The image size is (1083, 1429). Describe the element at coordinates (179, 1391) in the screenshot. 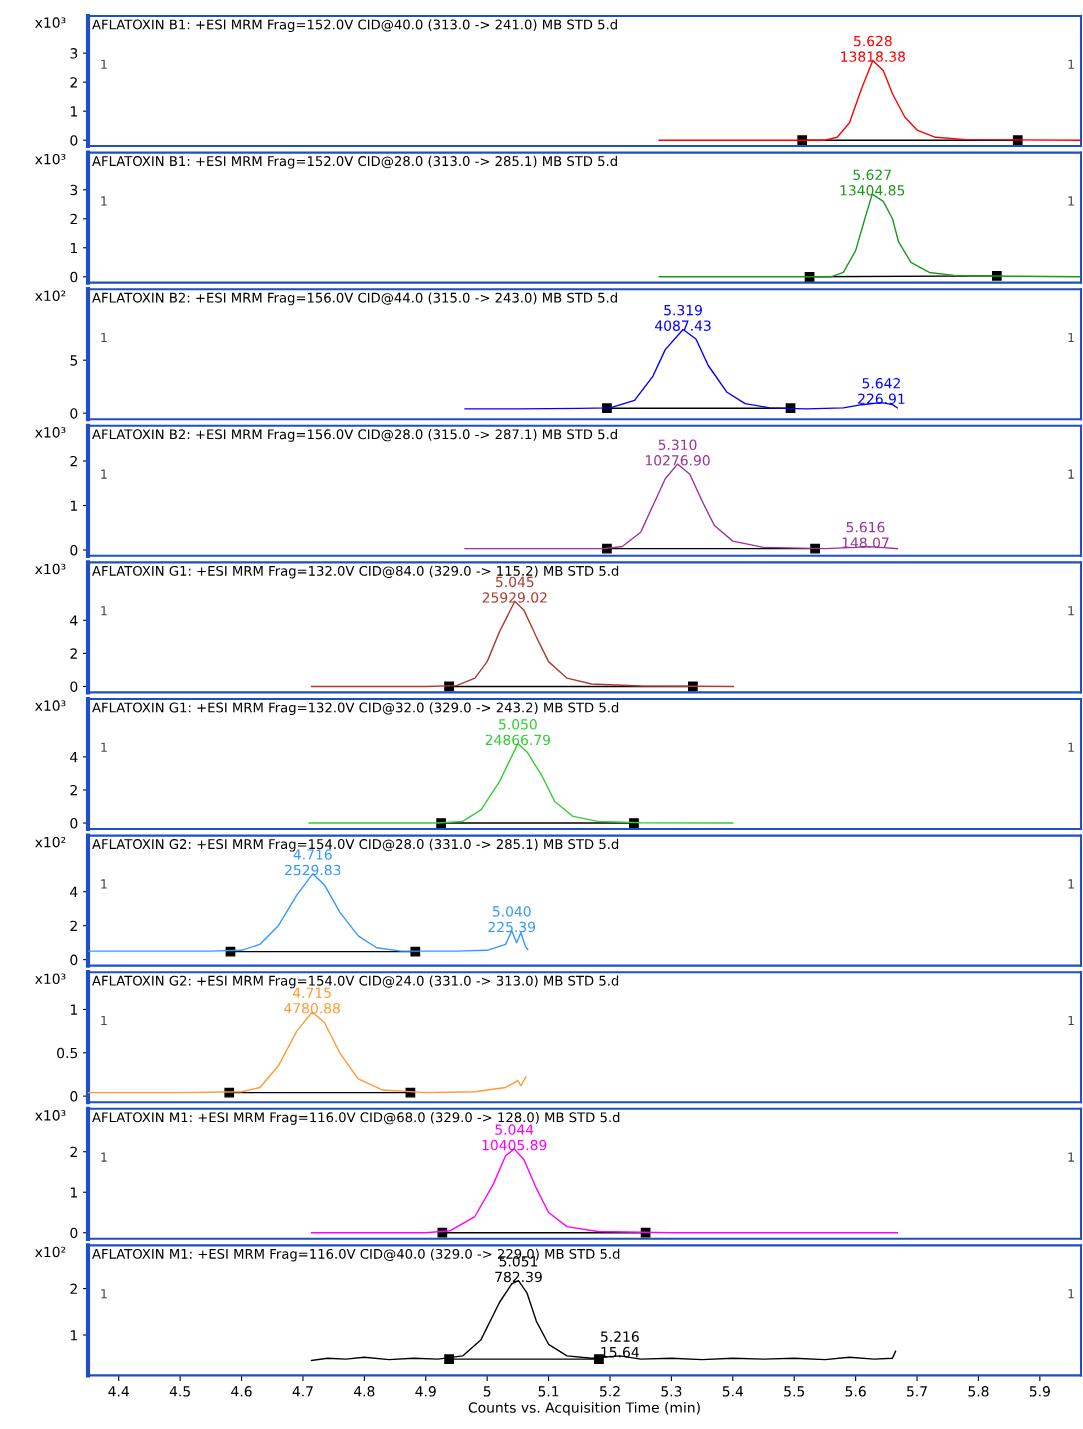

I see `x-tick-label: 4.5` at that location.